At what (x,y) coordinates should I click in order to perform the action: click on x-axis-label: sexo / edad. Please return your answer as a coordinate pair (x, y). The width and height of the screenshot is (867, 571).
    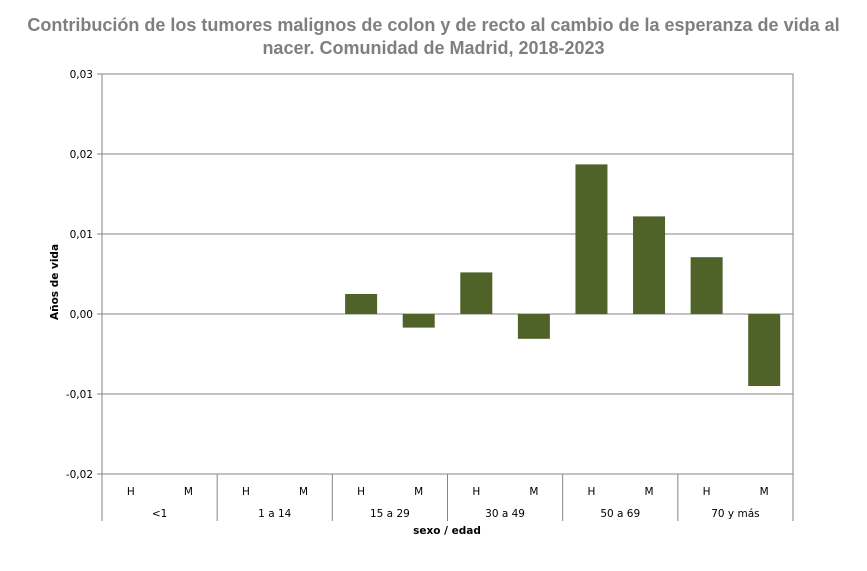
    Looking at the image, I should click on (447, 531).